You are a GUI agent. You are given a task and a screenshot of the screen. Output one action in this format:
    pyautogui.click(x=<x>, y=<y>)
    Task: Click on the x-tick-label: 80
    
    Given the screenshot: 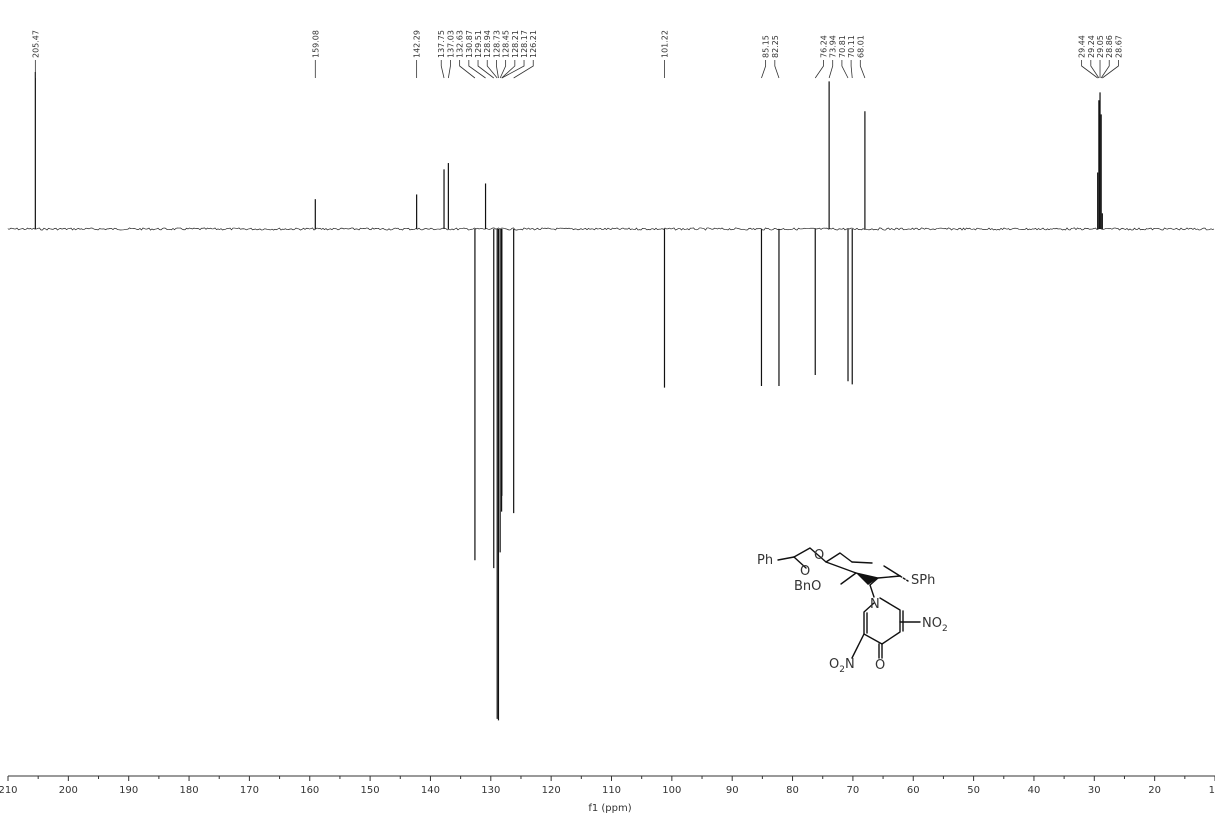 What is the action you would take?
    pyautogui.click(x=792, y=790)
    